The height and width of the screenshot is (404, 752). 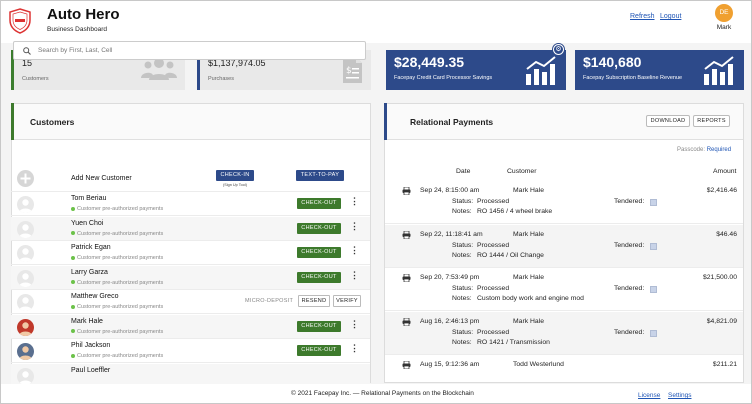 What do you see at coordinates (680, 395) in the screenshot?
I see `settings-link: Settings` at bounding box center [680, 395].